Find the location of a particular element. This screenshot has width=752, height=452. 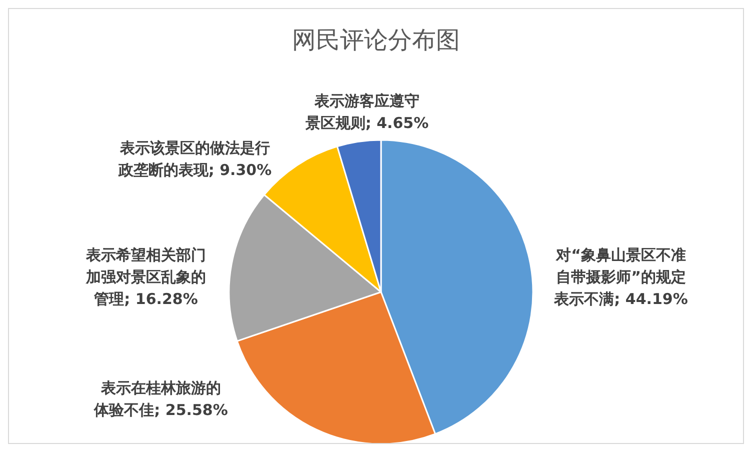

slice-label: 表示游客应遵守景区规则; 4.65% is located at coordinates (366, 112).